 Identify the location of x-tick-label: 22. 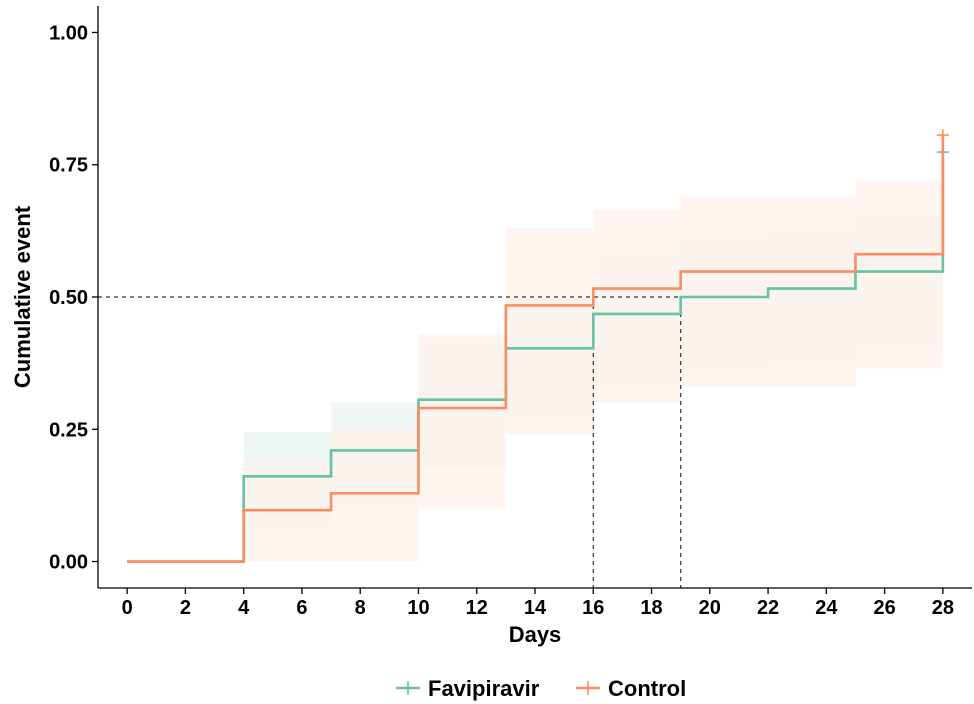
(768, 608).